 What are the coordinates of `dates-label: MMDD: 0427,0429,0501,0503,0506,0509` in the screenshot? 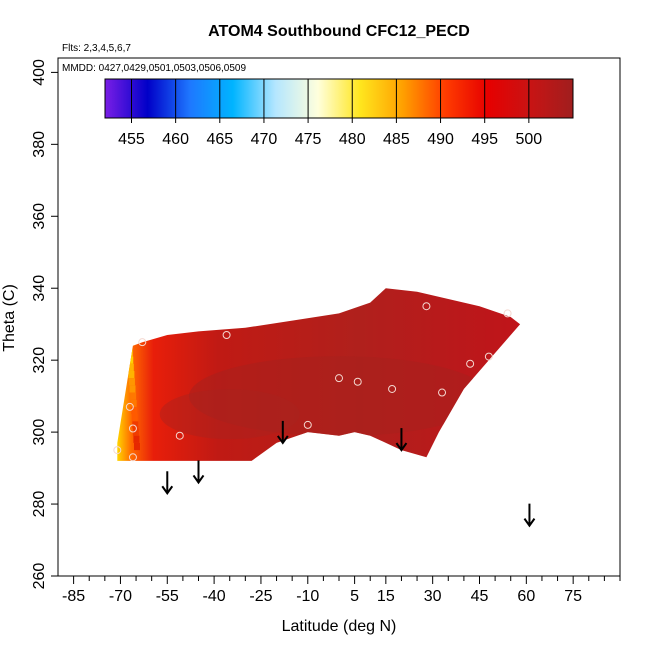 It's located at (154, 68).